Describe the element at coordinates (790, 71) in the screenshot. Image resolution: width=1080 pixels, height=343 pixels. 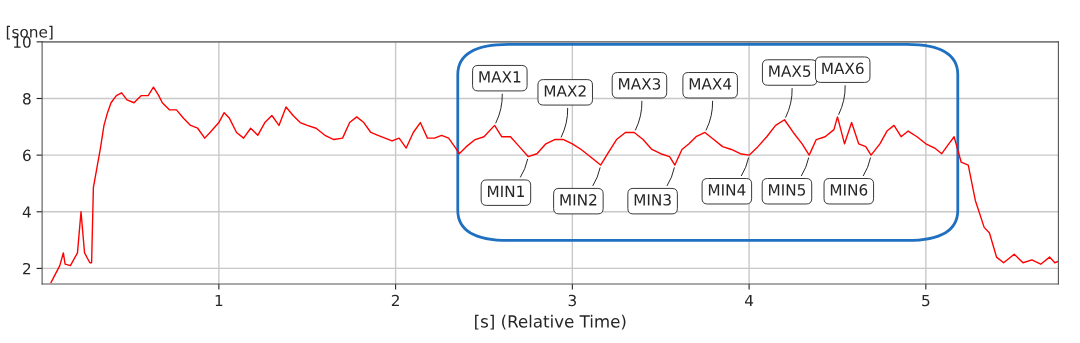
I see `annotation: MAX5` at that location.